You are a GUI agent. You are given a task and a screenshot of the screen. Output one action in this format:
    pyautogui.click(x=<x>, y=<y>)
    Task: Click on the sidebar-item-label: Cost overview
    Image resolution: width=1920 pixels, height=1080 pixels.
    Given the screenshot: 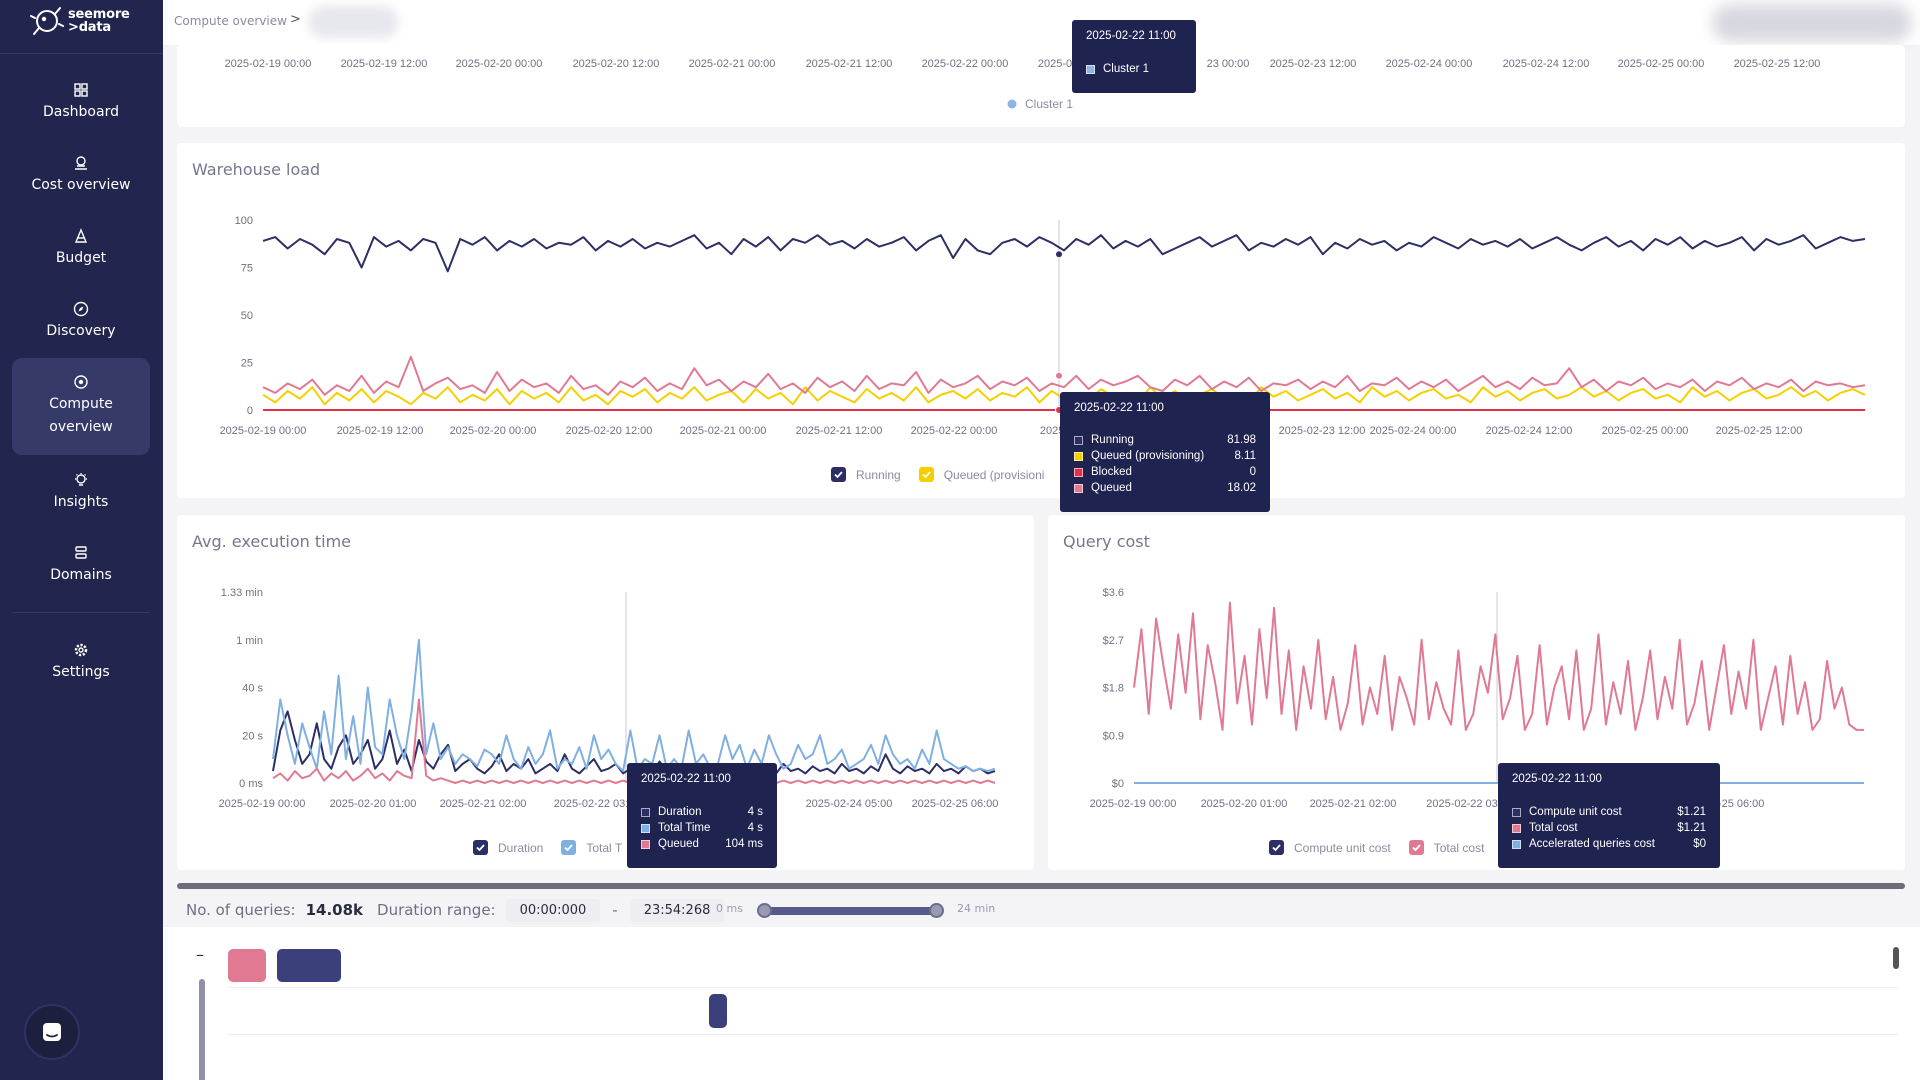 What is the action you would take?
    pyautogui.click(x=81, y=185)
    